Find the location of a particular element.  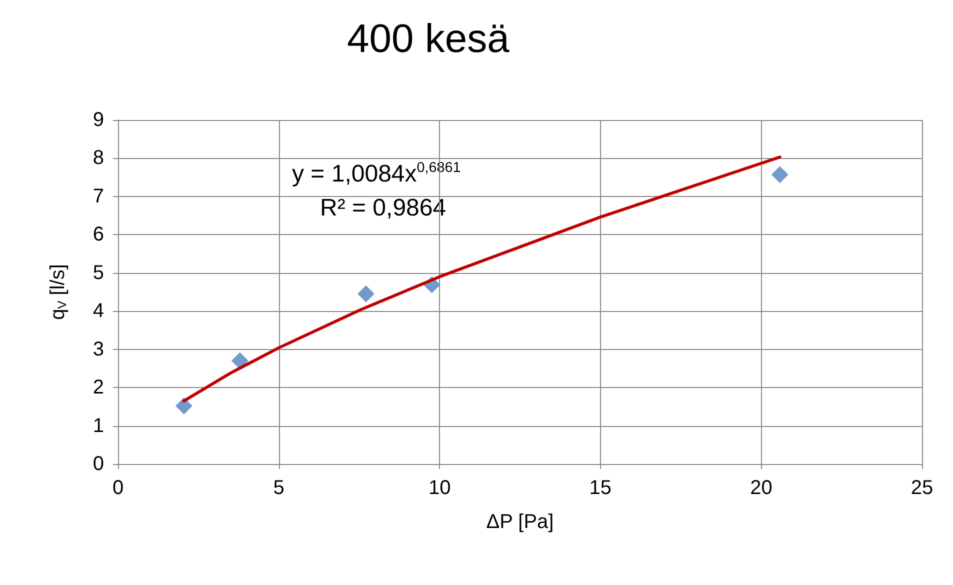

y-tick-label: 8 is located at coordinates (98, 158).